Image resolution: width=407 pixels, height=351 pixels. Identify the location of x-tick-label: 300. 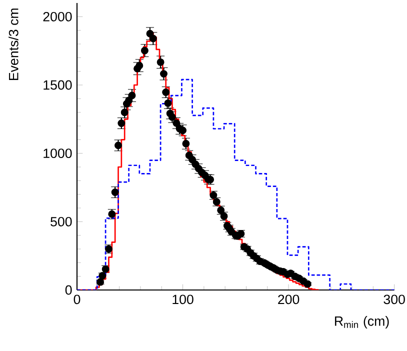
(394, 299).